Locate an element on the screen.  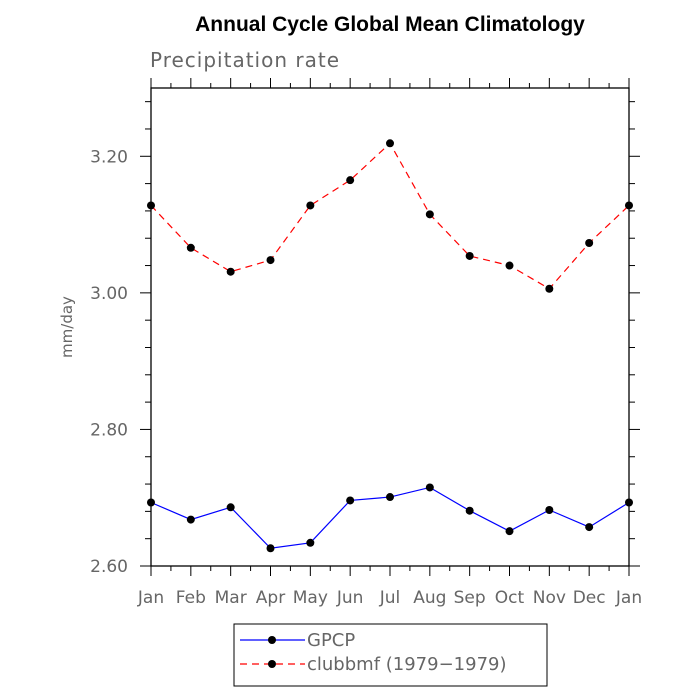
y-tick-label: 3.00 is located at coordinates (109, 294).